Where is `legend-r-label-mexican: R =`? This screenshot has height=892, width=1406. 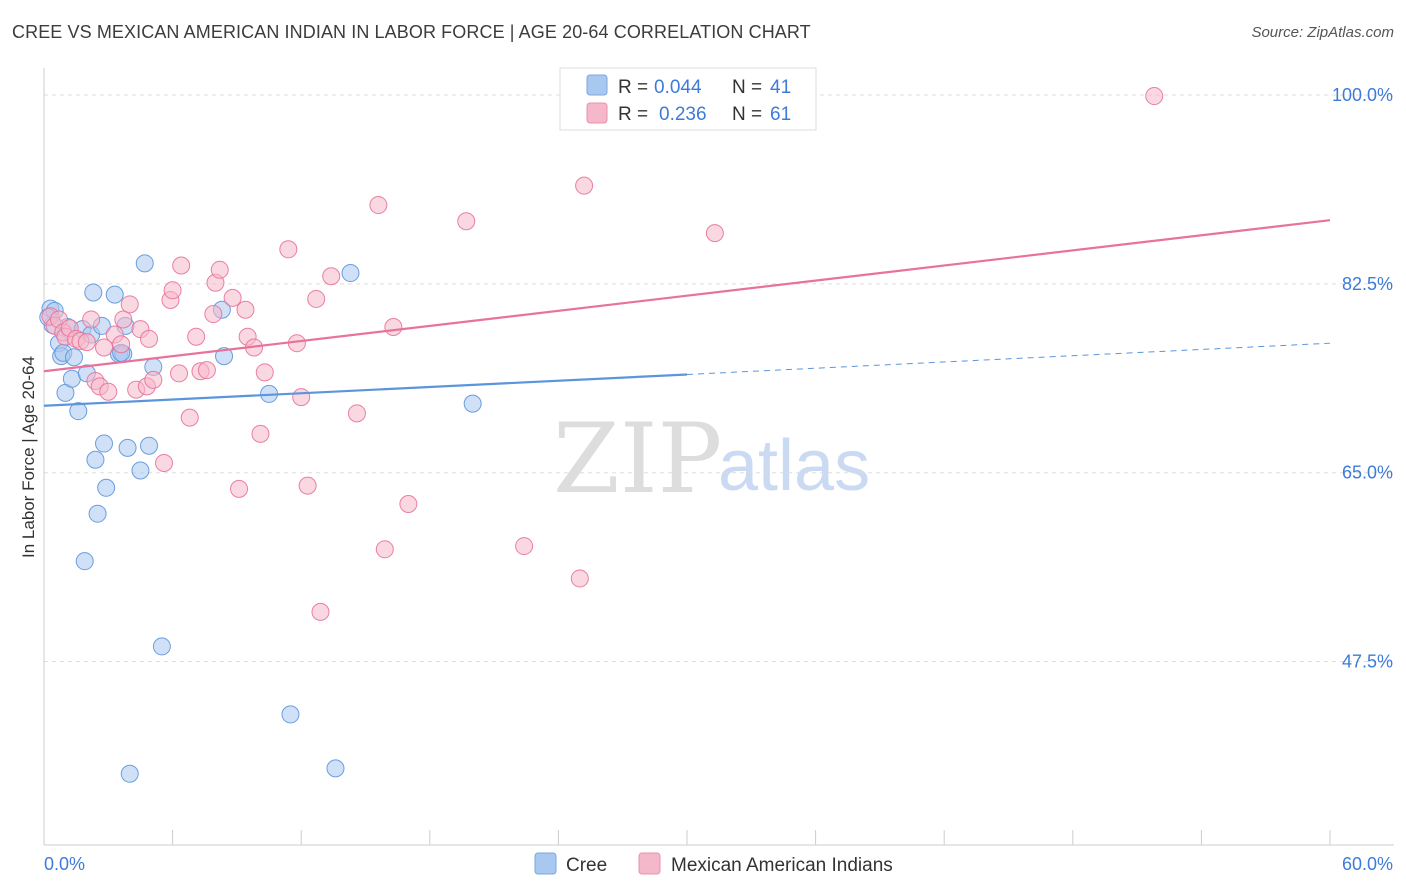
legend-r-label-mexican: R = is located at coordinates (633, 114).